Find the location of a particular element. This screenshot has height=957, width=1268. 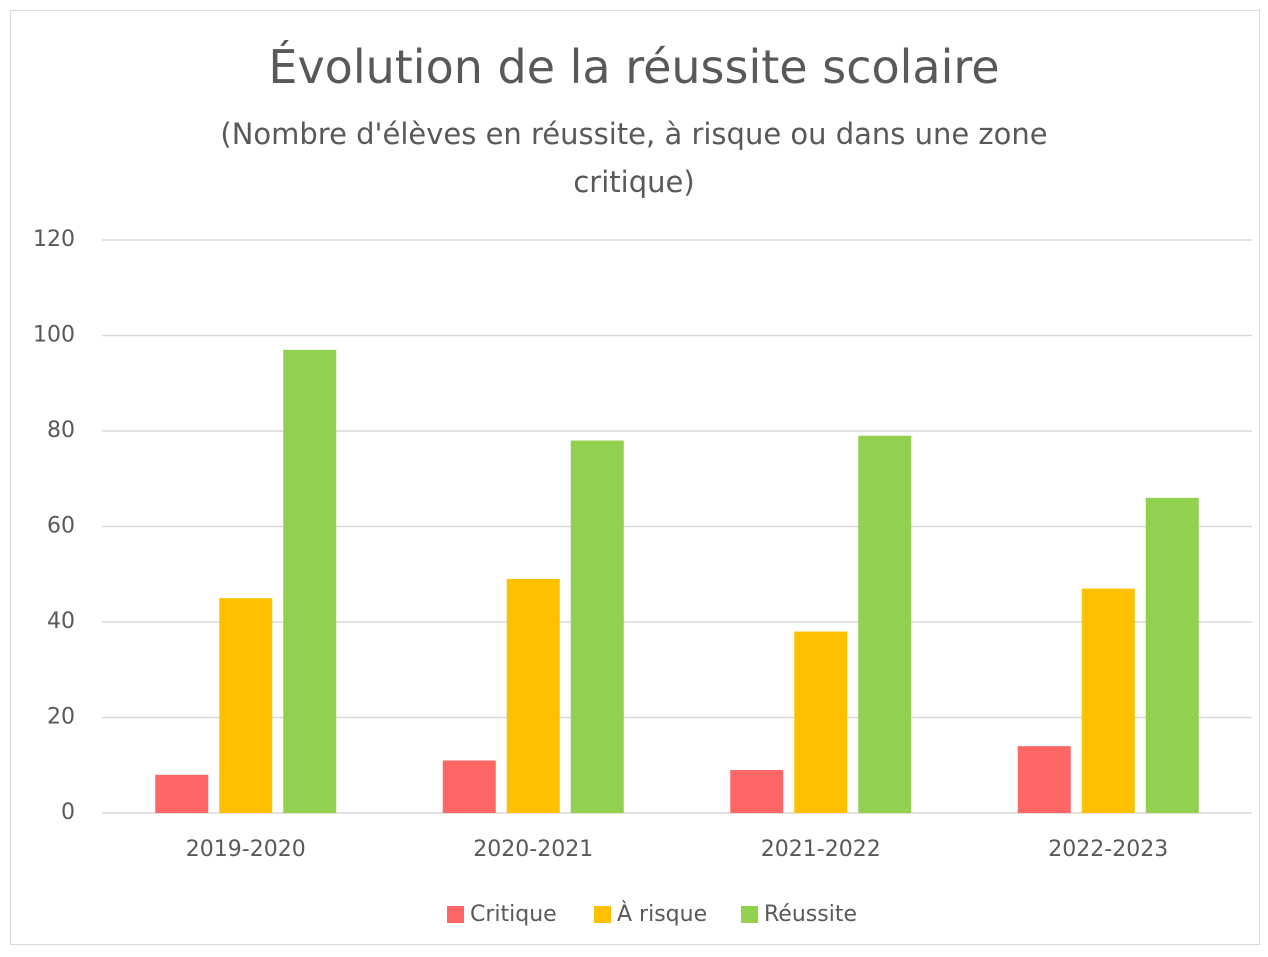

y-tick-label: 60 is located at coordinates (61, 526).